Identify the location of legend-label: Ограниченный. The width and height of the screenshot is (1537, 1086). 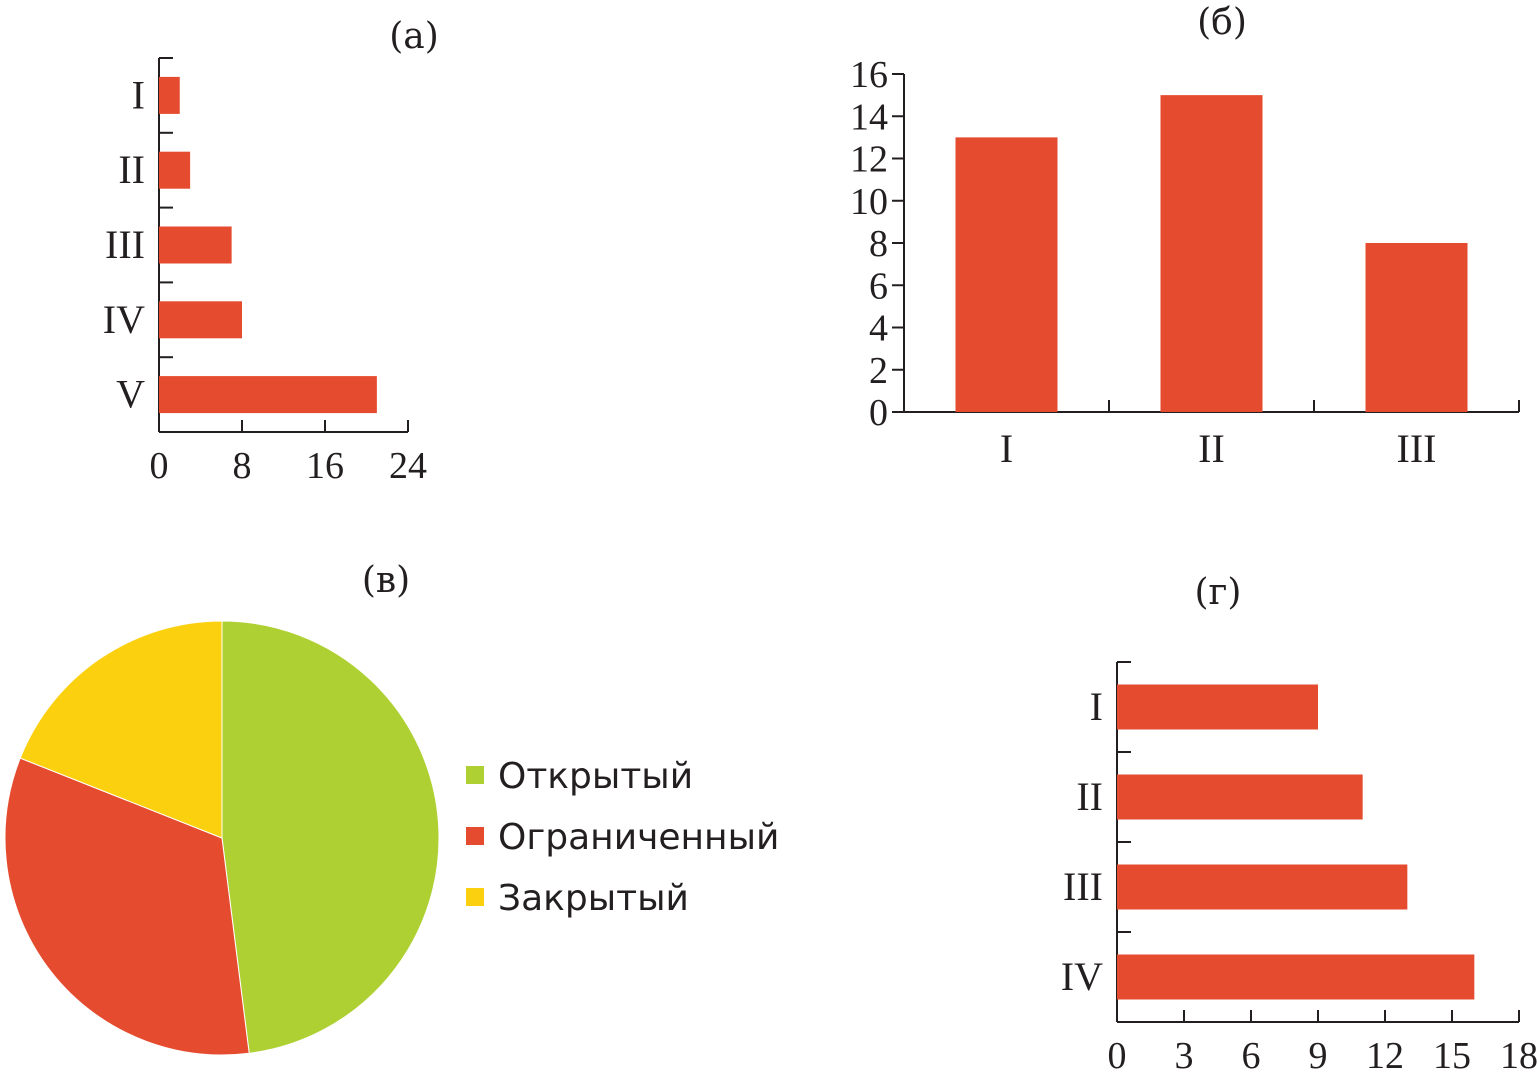
(638, 837).